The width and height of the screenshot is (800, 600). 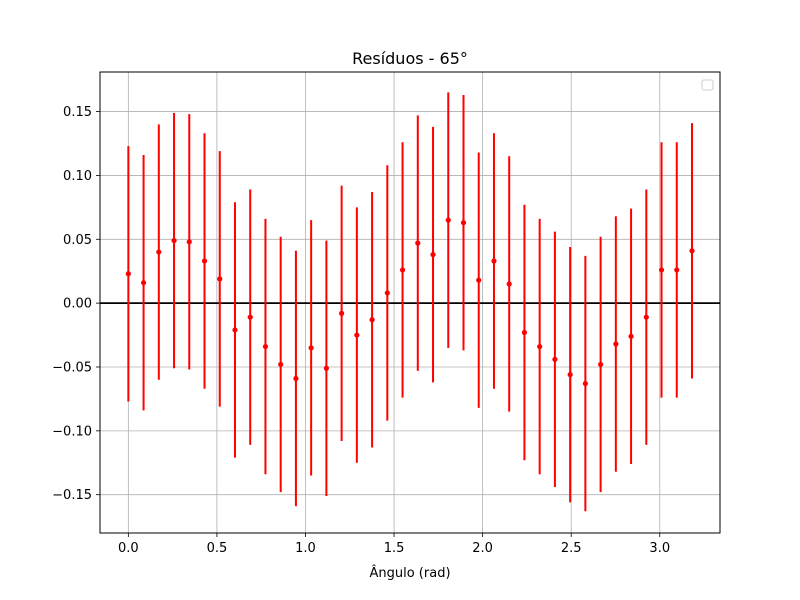 I want to click on empty-legend-box, so click(x=707, y=85).